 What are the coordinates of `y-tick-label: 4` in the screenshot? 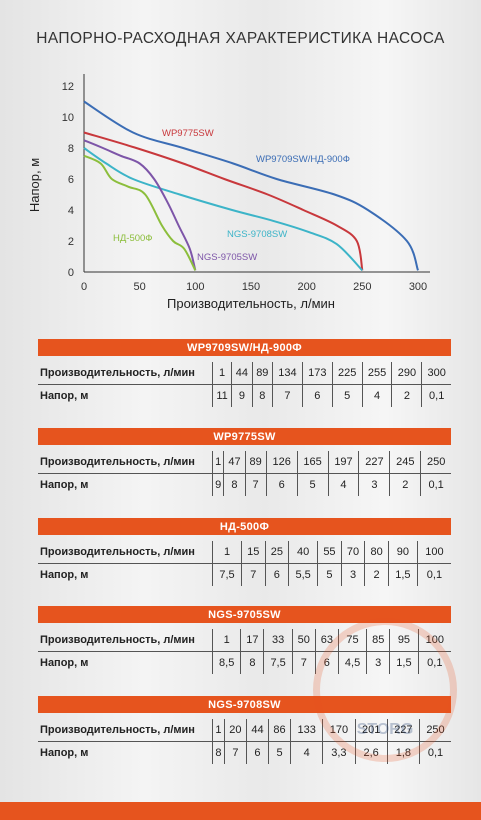 It's located at (71, 211).